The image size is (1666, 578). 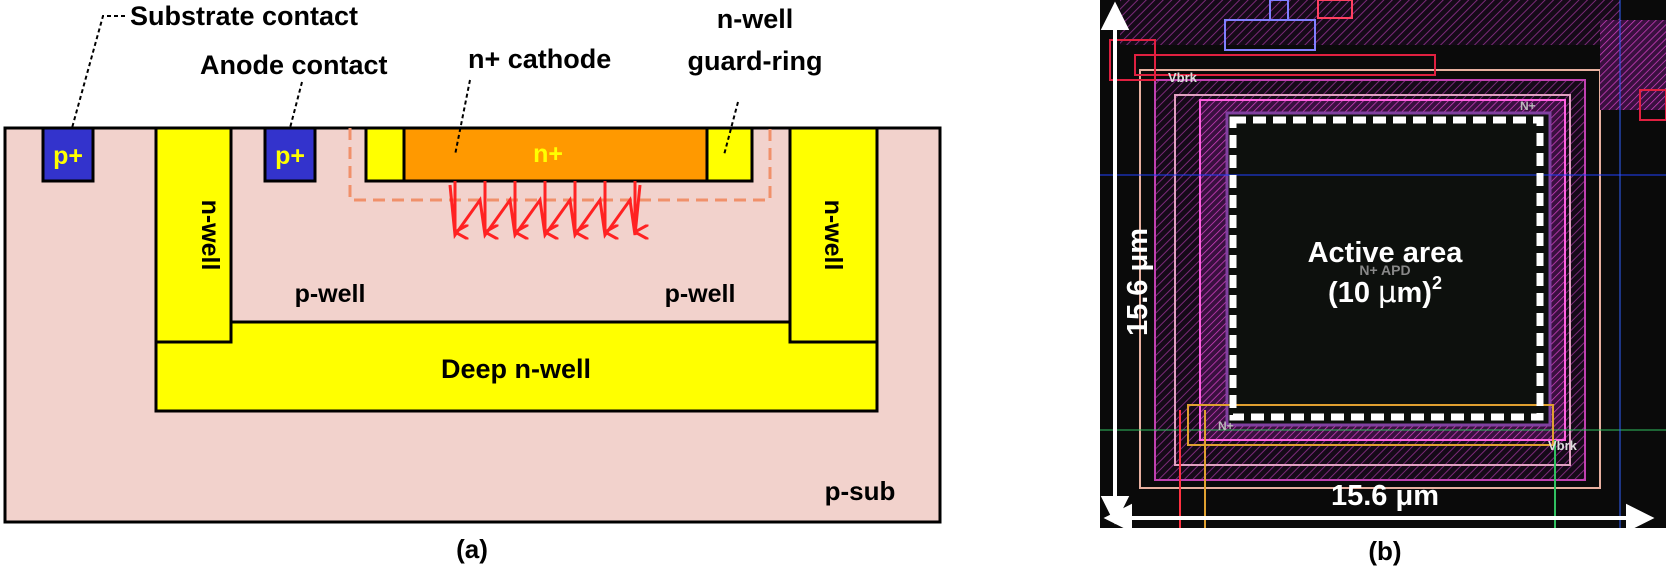 I want to click on p-plus-substrate-label: p+, so click(x=68, y=156).